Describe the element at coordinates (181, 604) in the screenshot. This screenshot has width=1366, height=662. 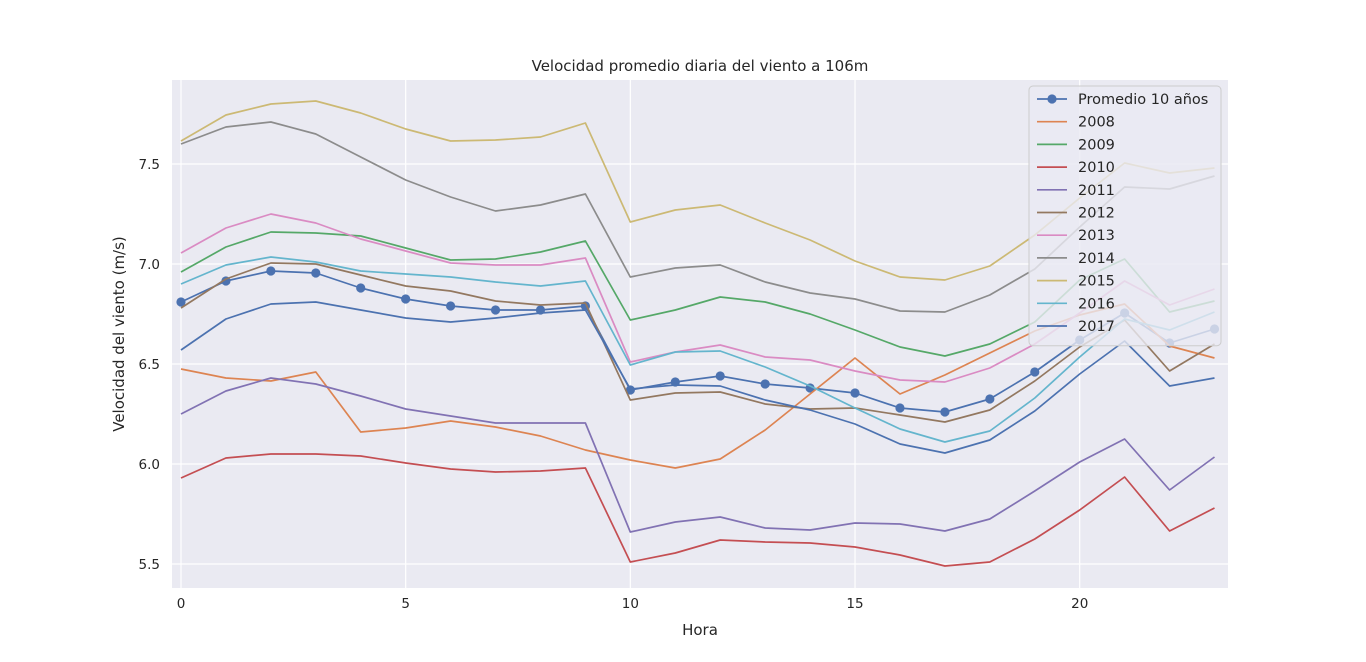
I see `x-tick-label: 0` at that location.